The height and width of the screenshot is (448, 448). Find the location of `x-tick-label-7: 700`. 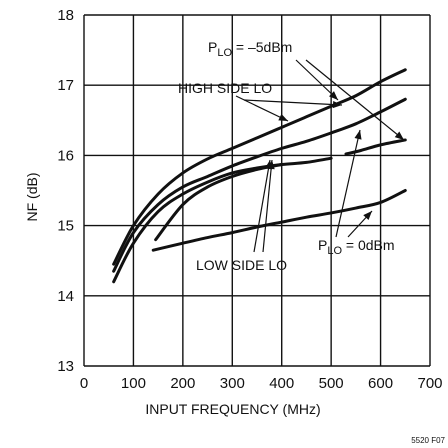

x-tick-label-7: 700 is located at coordinates (429, 383).